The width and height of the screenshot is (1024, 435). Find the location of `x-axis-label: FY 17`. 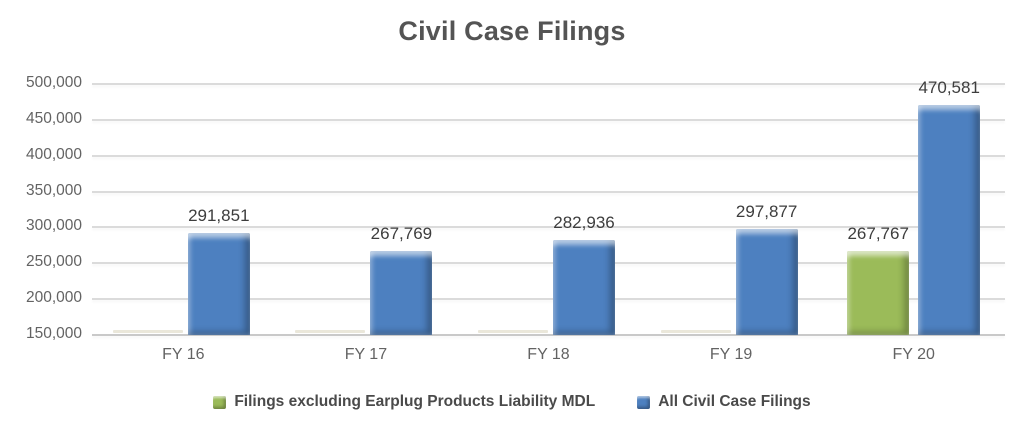

x-axis-label: FY 17 is located at coordinates (366, 354).